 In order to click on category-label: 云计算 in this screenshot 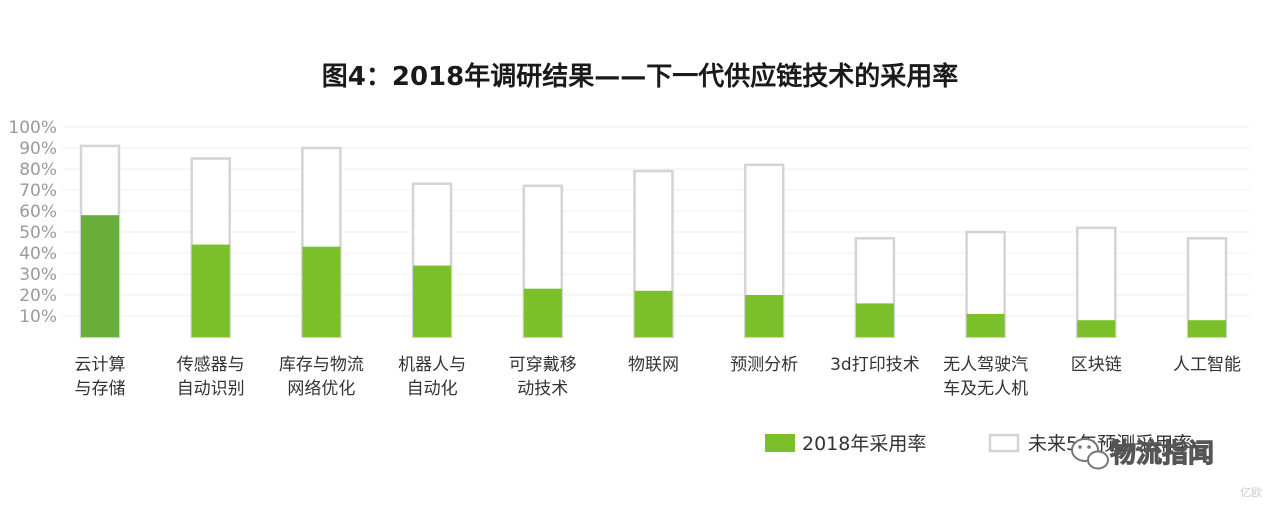, I will do `click(100, 365)`.